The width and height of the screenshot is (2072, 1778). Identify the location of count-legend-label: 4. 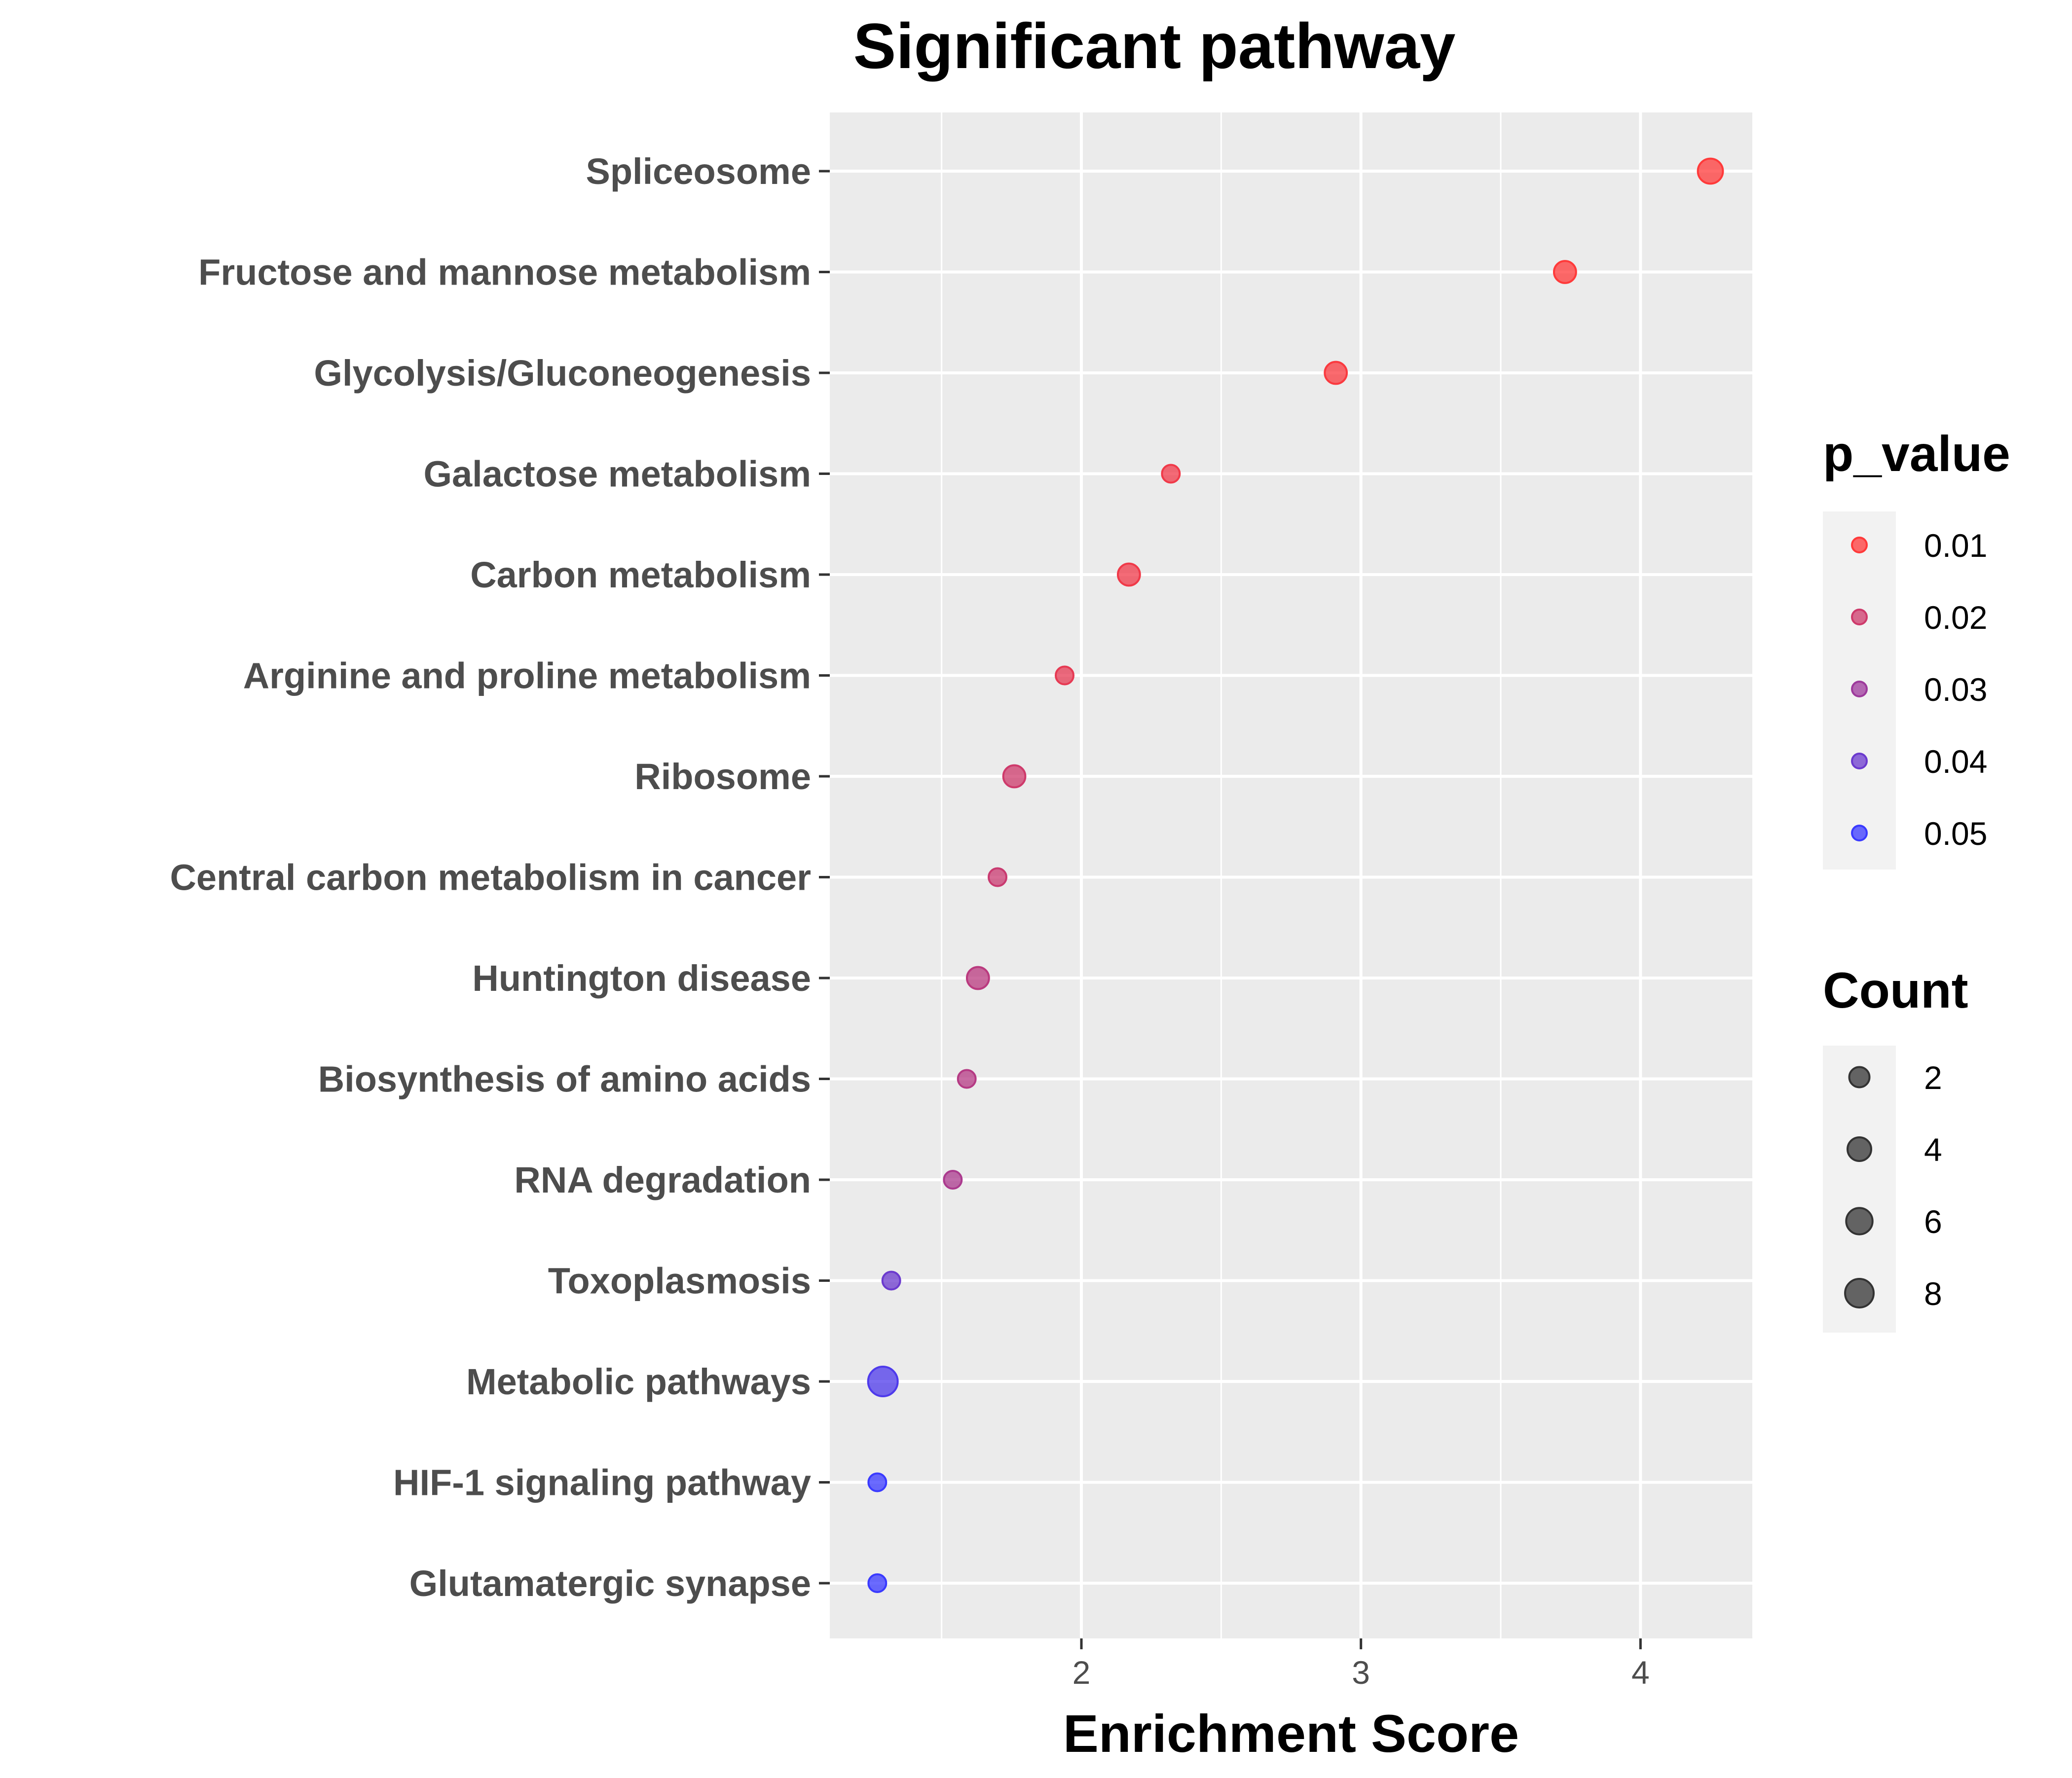
(1933, 1149).